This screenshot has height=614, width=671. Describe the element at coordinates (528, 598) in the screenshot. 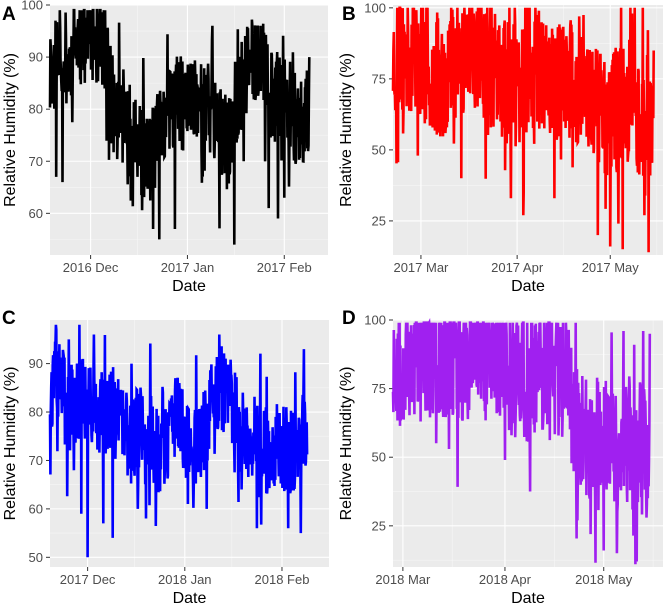

I see `x-axis-title-d: Date` at that location.